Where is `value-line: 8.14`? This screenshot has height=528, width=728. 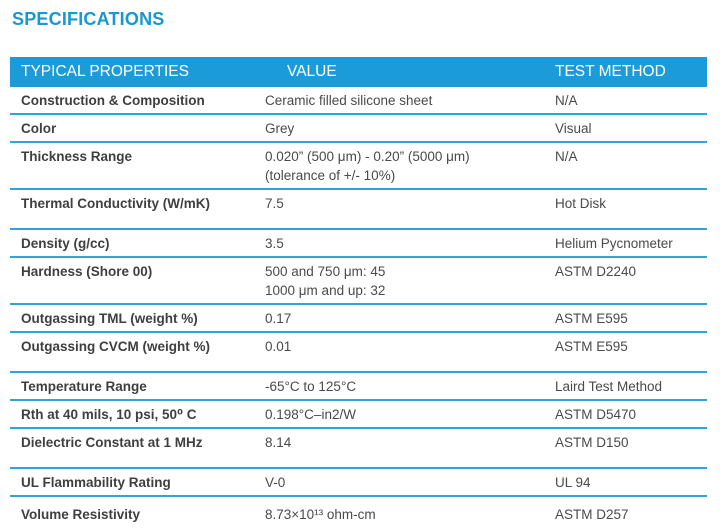
value-line: 8.14 is located at coordinates (278, 442).